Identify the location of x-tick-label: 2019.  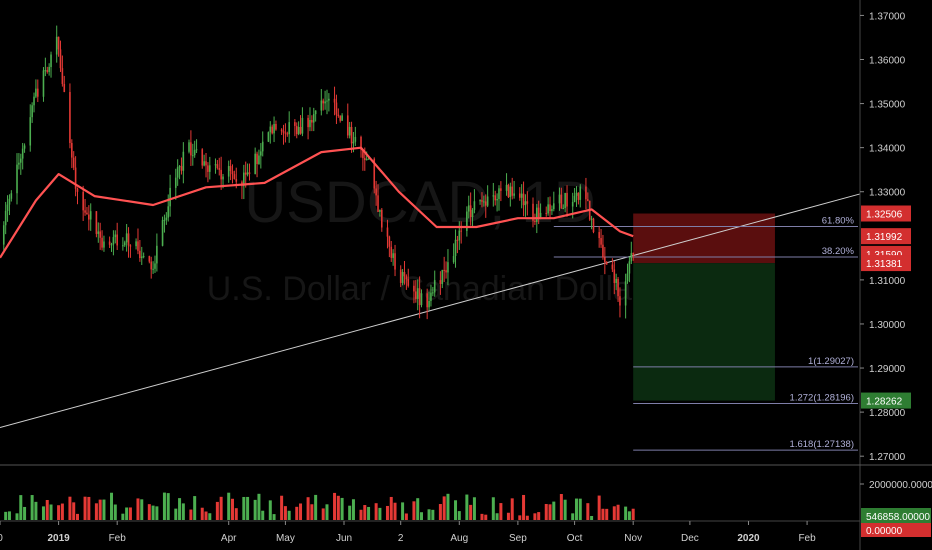
(58, 538).